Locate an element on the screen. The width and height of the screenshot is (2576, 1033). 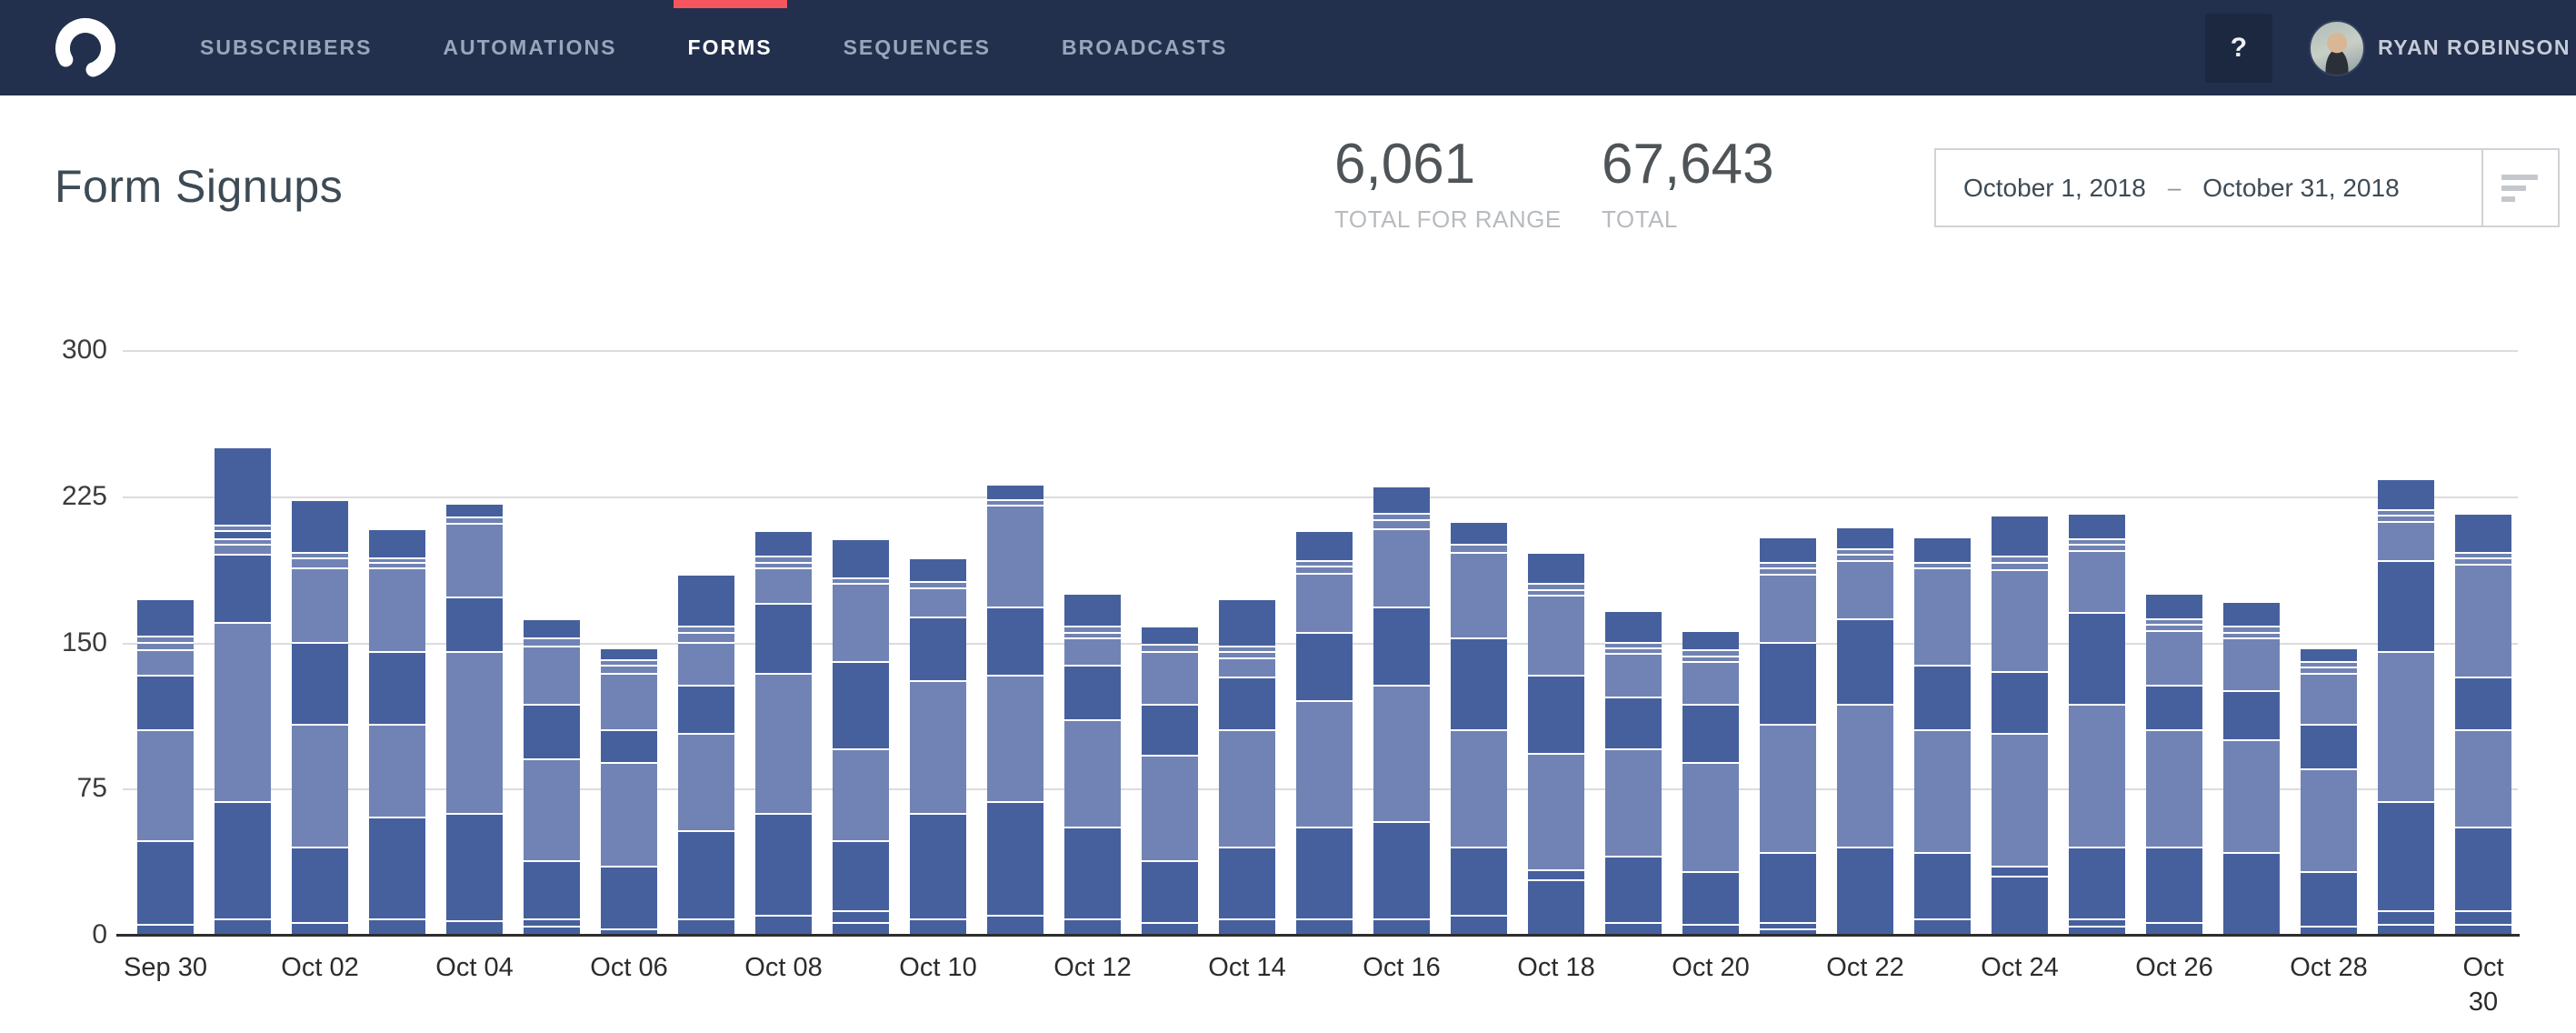
avatar is located at coordinates (2336, 47).